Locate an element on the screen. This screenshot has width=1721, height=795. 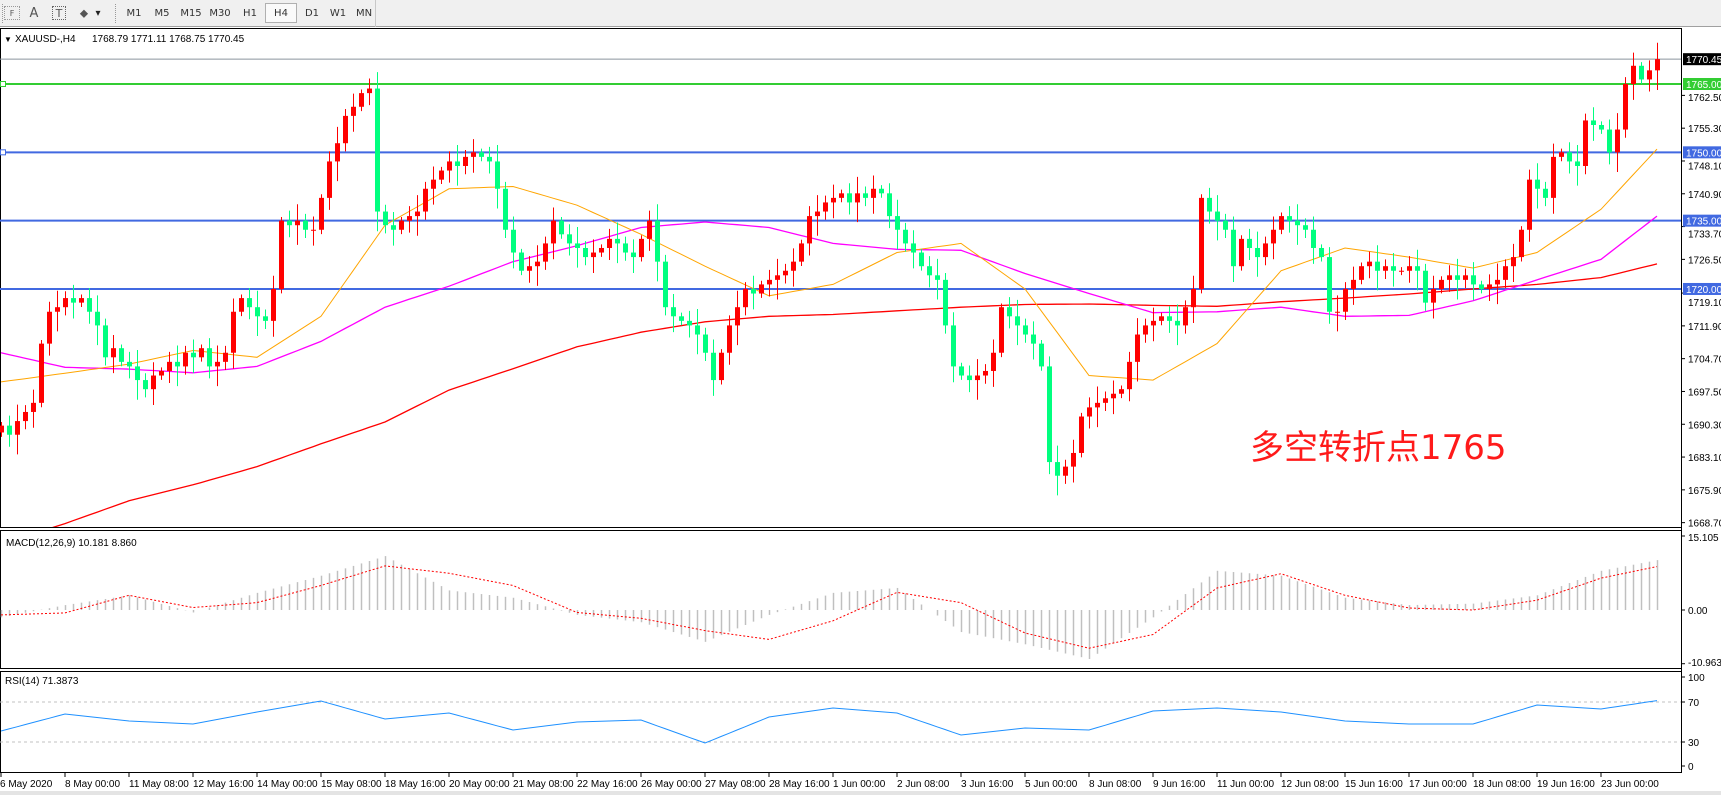
chevron-down-icon: ▾ is located at coordinates (98, 13).